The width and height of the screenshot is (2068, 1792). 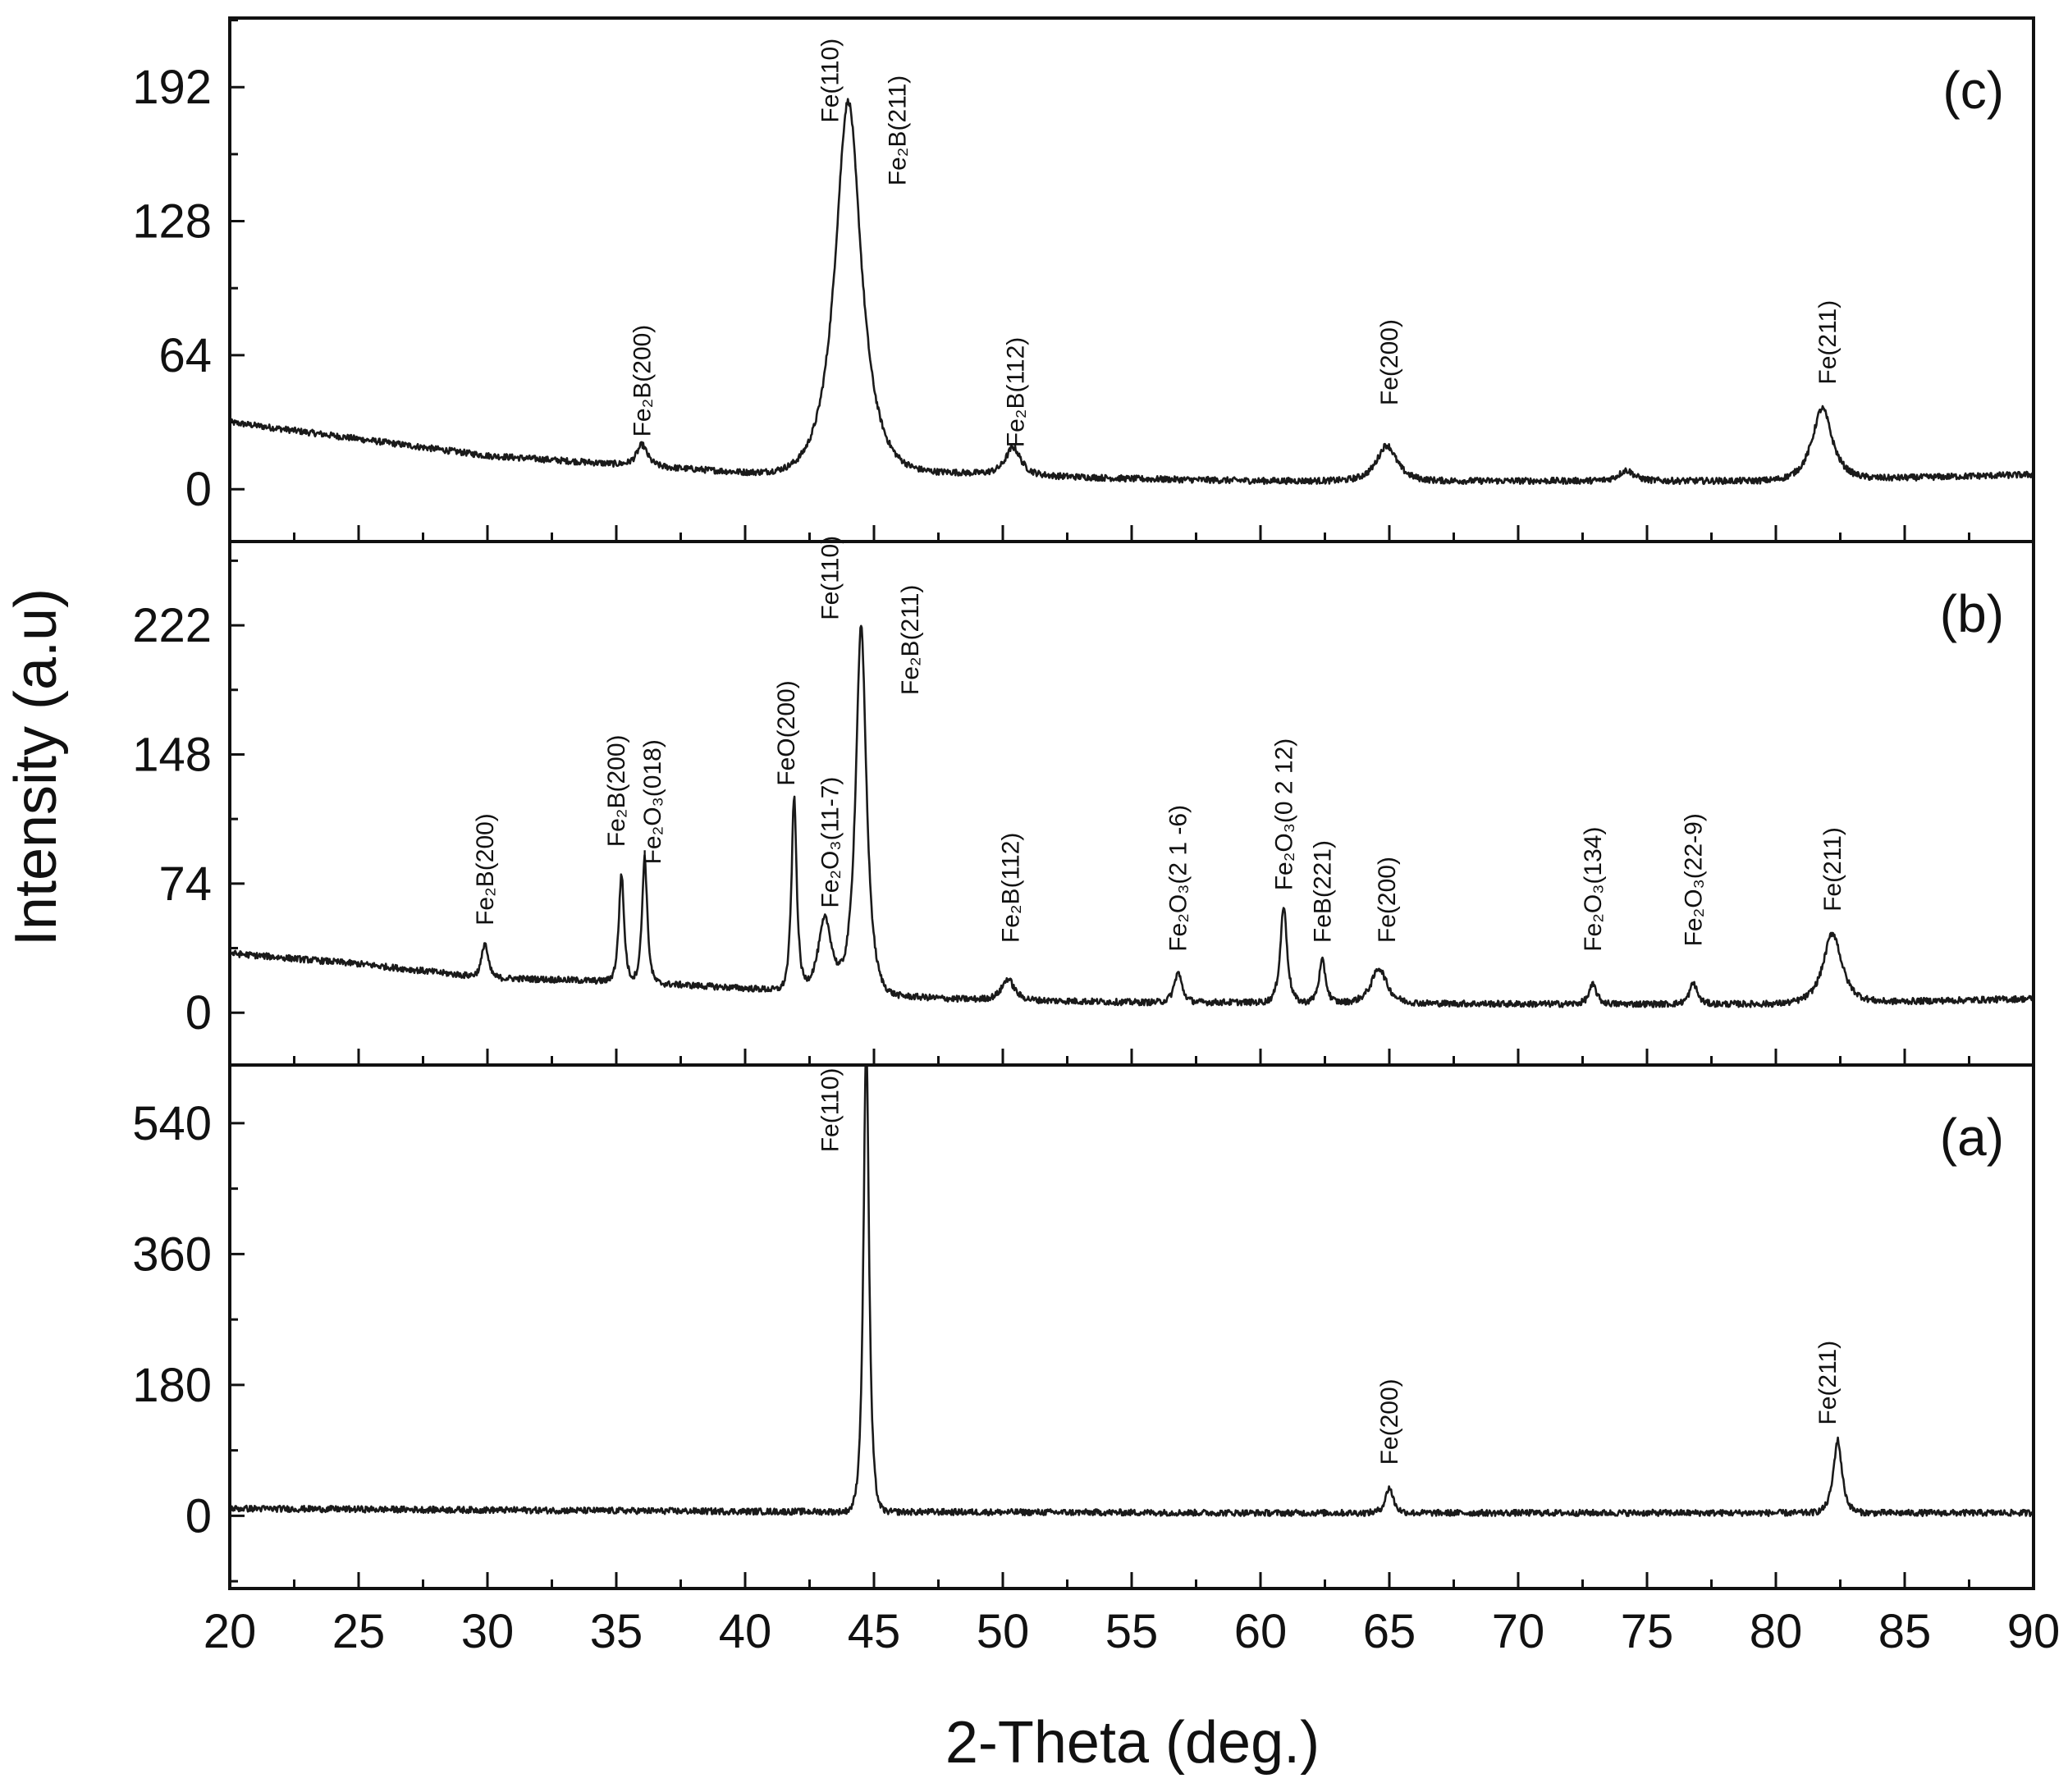 What do you see at coordinates (1776, 1631) in the screenshot?
I see `x-tick-label: 80` at bounding box center [1776, 1631].